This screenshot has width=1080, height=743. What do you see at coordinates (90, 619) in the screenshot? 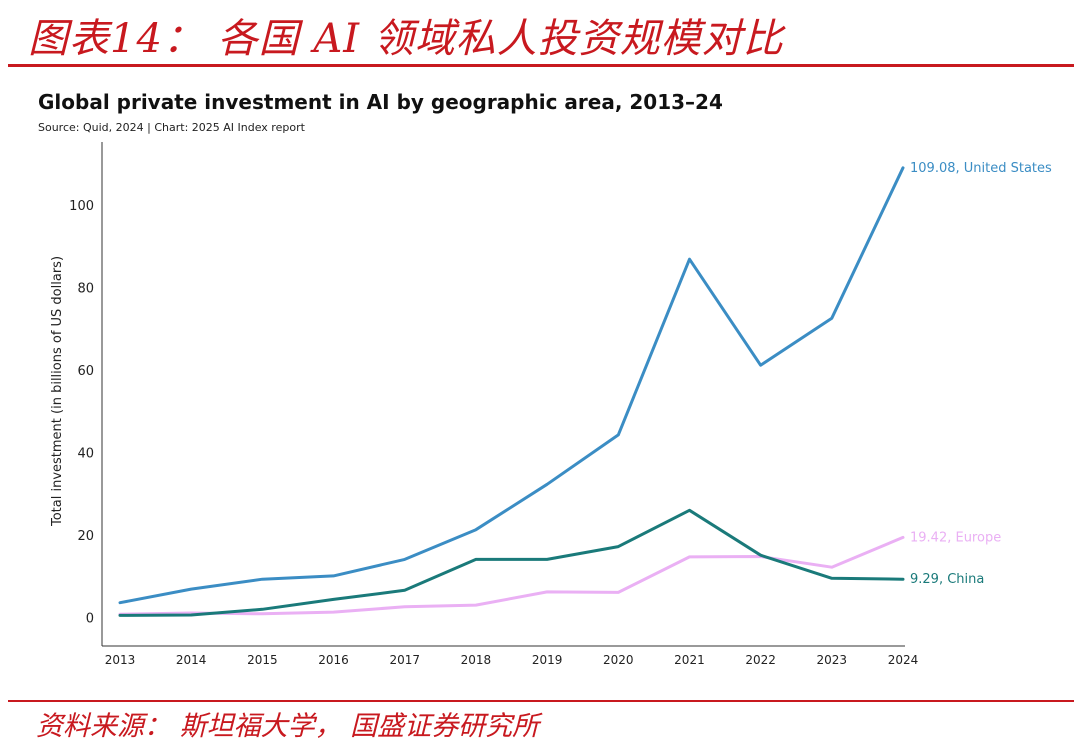
I see `y-tick-label: 0` at bounding box center [90, 619].